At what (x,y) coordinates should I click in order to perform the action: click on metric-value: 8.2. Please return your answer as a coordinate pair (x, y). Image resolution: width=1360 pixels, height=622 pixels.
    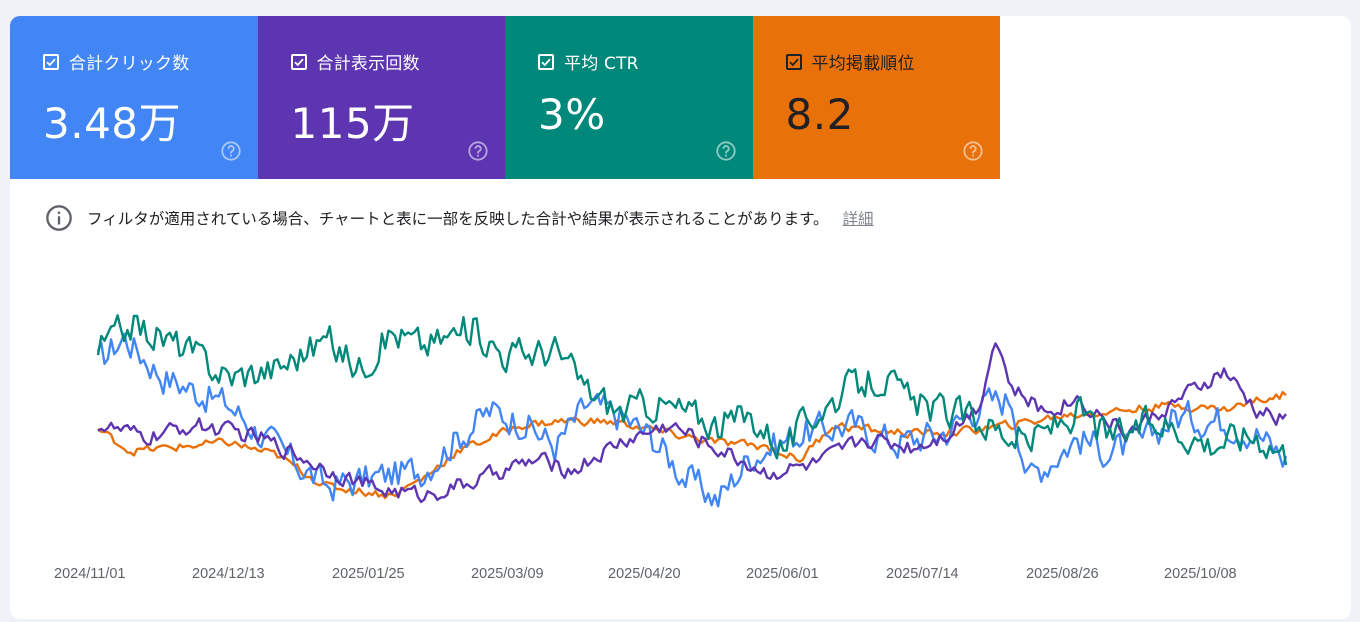
    Looking at the image, I should click on (819, 114).